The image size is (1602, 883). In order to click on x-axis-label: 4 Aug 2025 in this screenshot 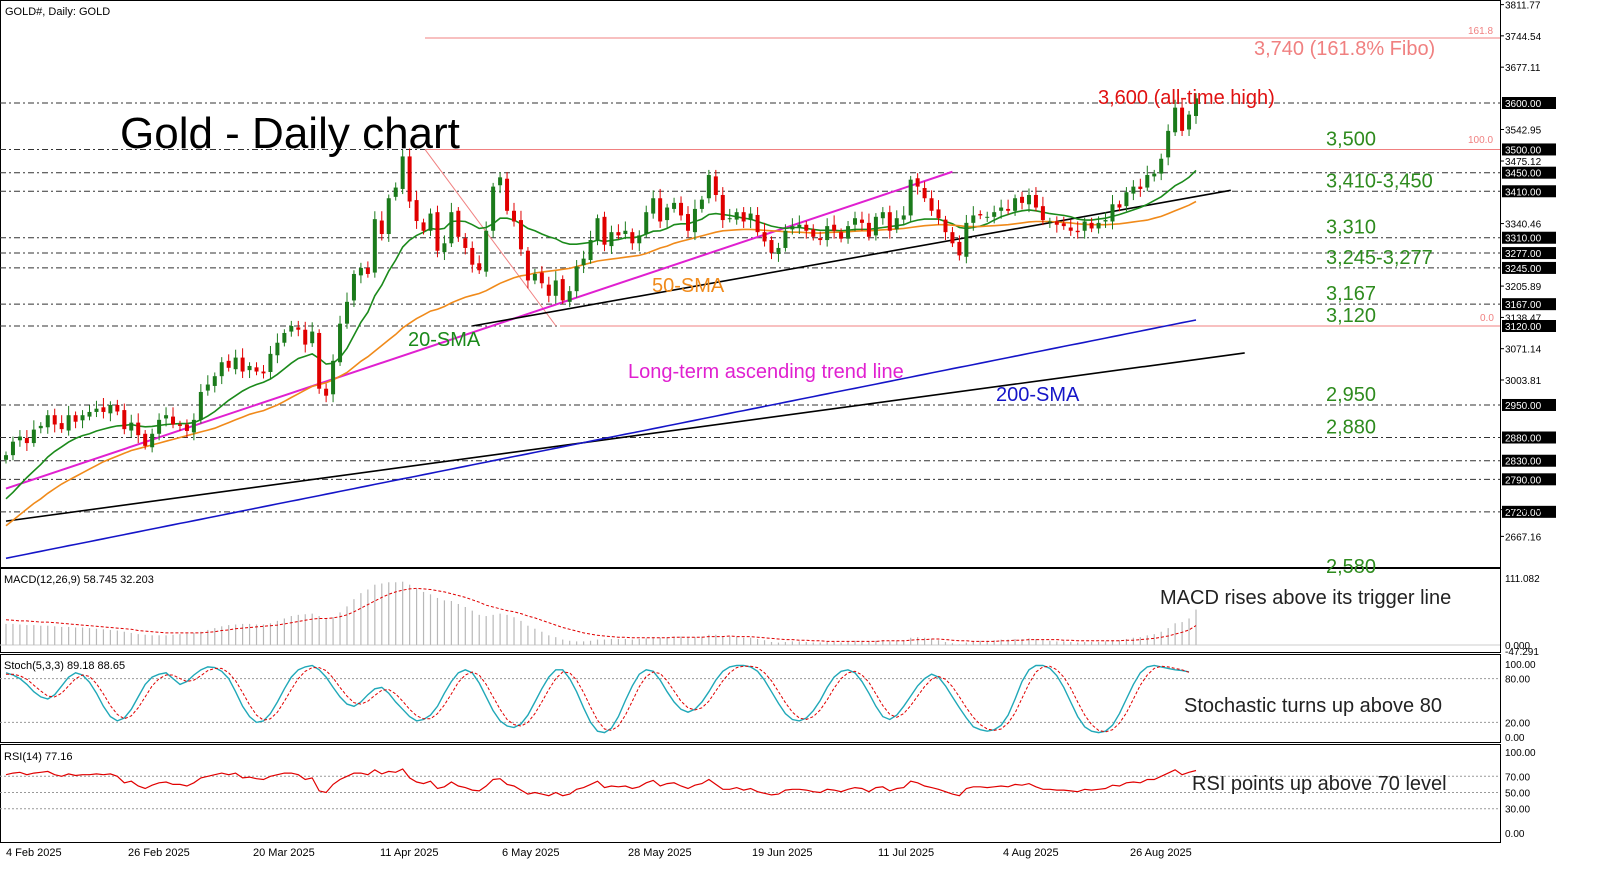, I will do `click(1031, 853)`.